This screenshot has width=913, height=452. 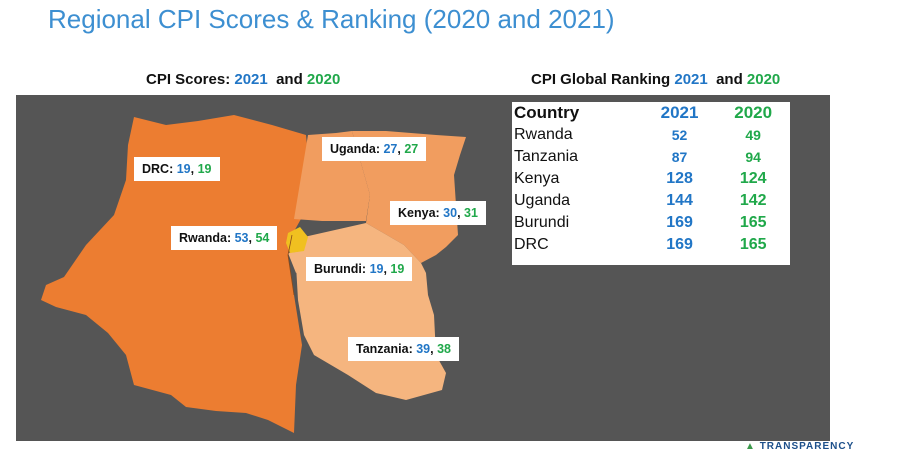 I want to click on map-label-uganda-2020: 27, so click(x=411, y=149).